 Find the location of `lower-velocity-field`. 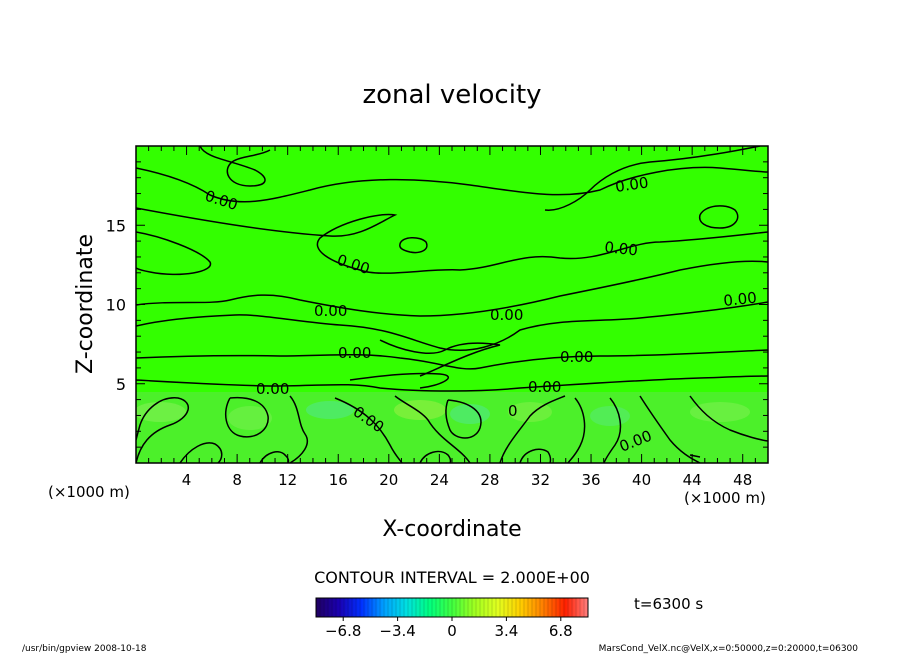

lower-velocity-field is located at coordinates (452, 427).